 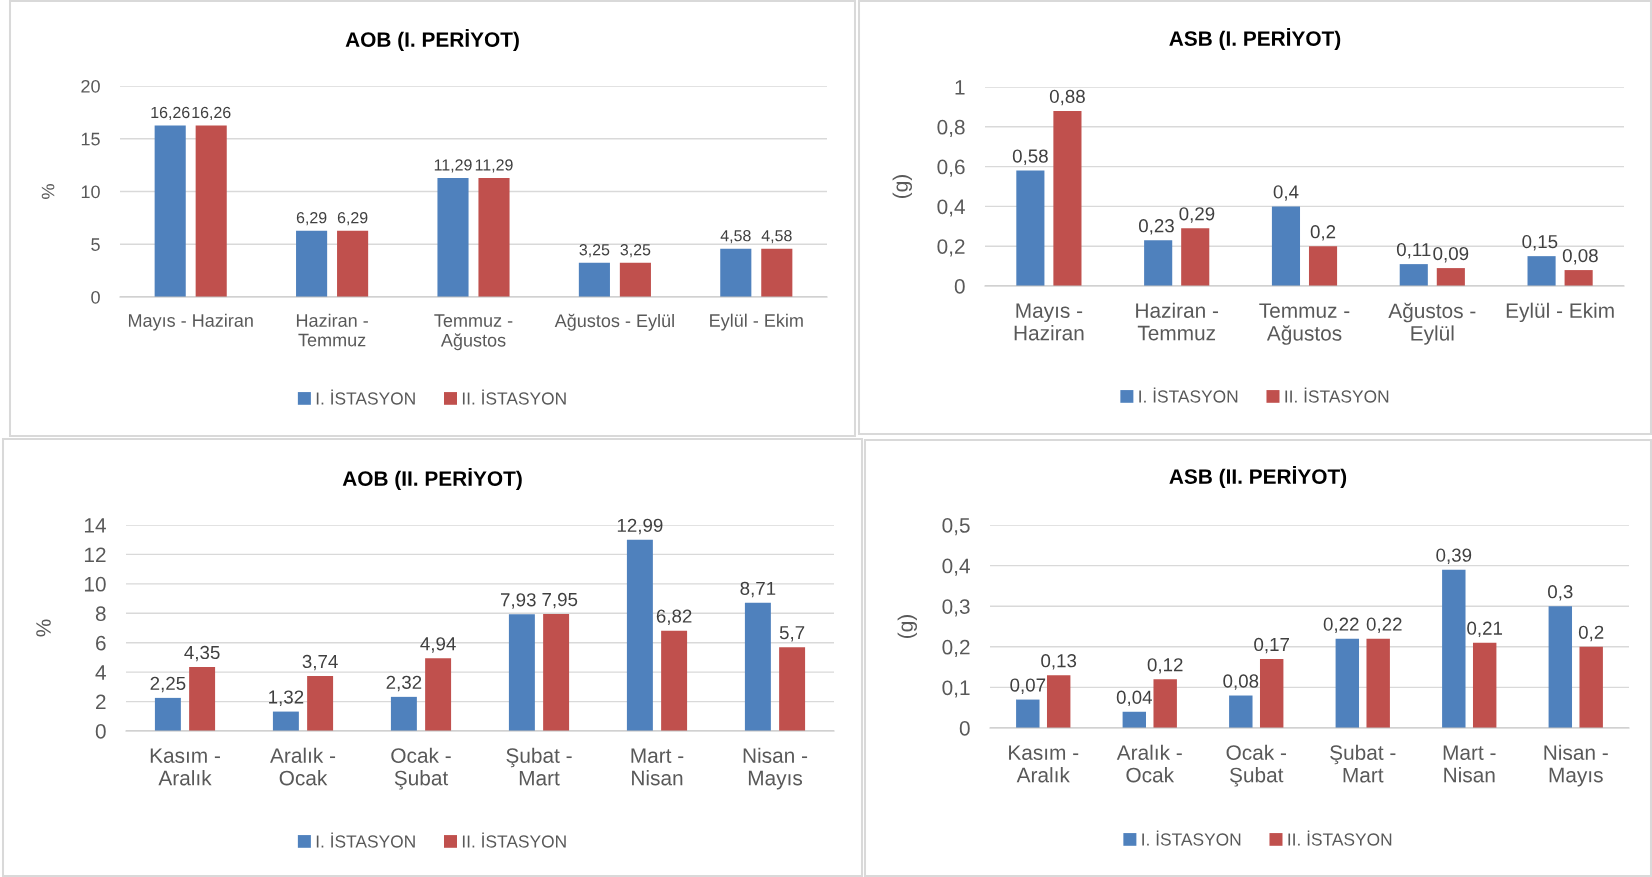 What do you see at coordinates (1271, 645) in the screenshot?
I see `data-label: 0,17` at bounding box center [1271, 645].